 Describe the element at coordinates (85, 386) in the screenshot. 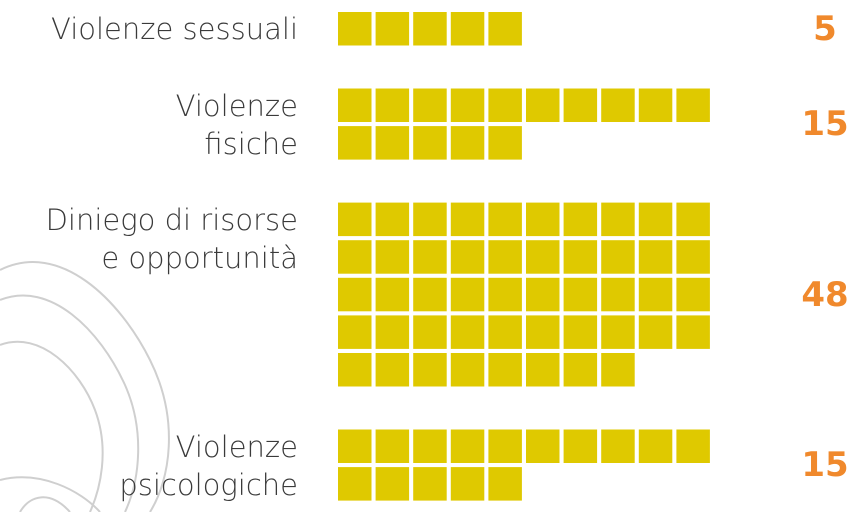

I see `decoration` at that location.